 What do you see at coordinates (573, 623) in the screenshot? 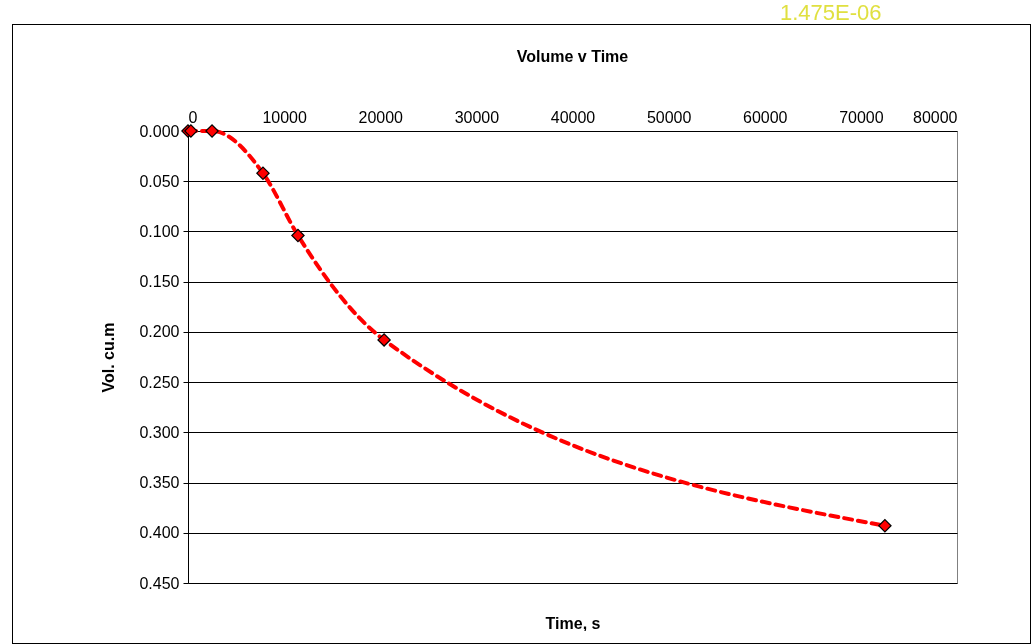
I see `x-axis-title: Time, s` at bounding box center [573, 623].